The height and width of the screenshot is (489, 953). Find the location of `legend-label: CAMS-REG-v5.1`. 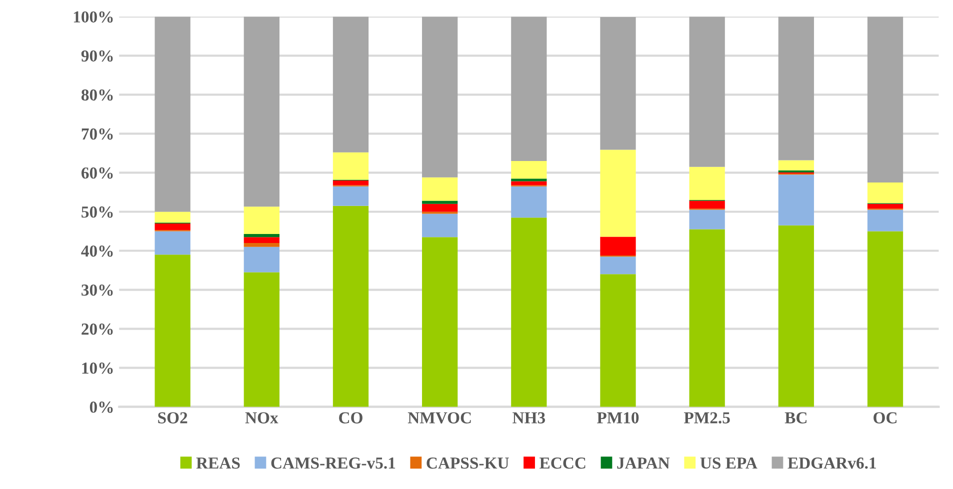

legend-label: CAMS-REG-v5.1 is located at coordinates (333, 463).